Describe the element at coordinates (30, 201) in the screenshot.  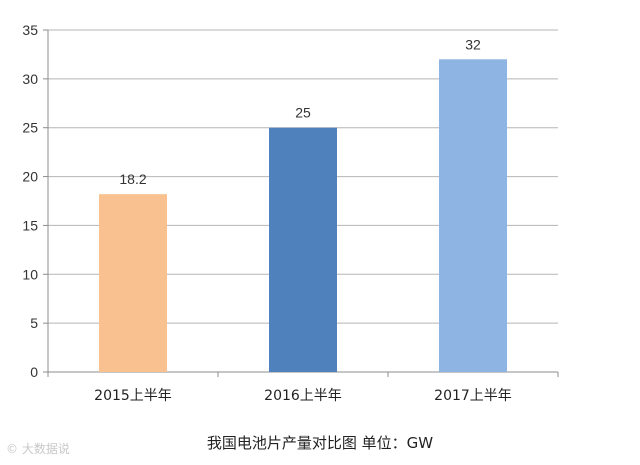
I see `y-axis-ticks: 0 5 10 15 20 25 30 35` at that location.